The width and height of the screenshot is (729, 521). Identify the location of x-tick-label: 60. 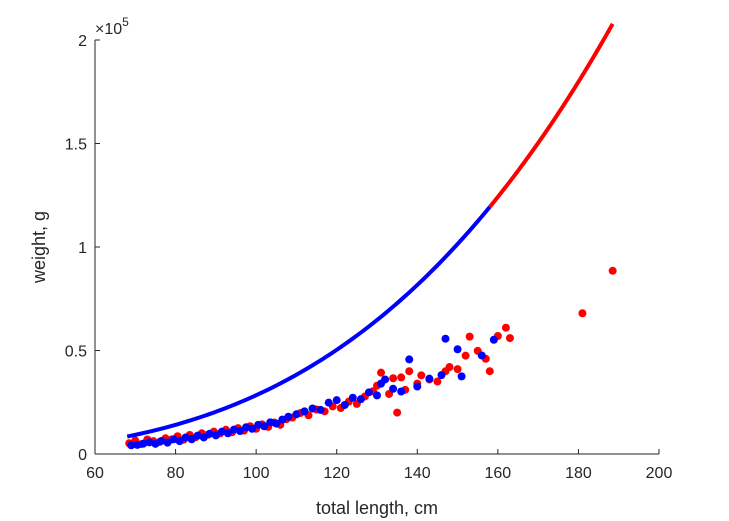
(95, 473).